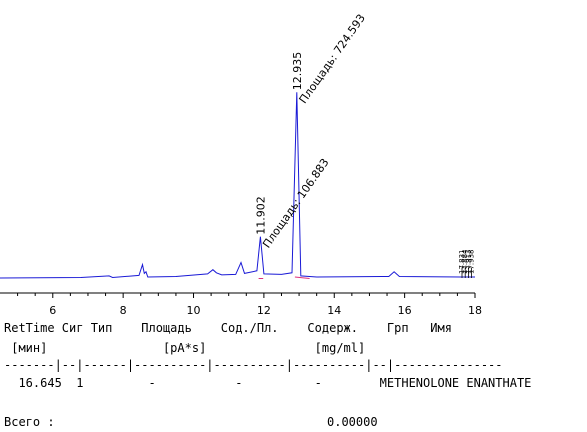 Image resolution: width=587 pixels, height=432 pixels. I want to click on x-axis: 6 8 10 12 14 16 18, so click(241, 304).